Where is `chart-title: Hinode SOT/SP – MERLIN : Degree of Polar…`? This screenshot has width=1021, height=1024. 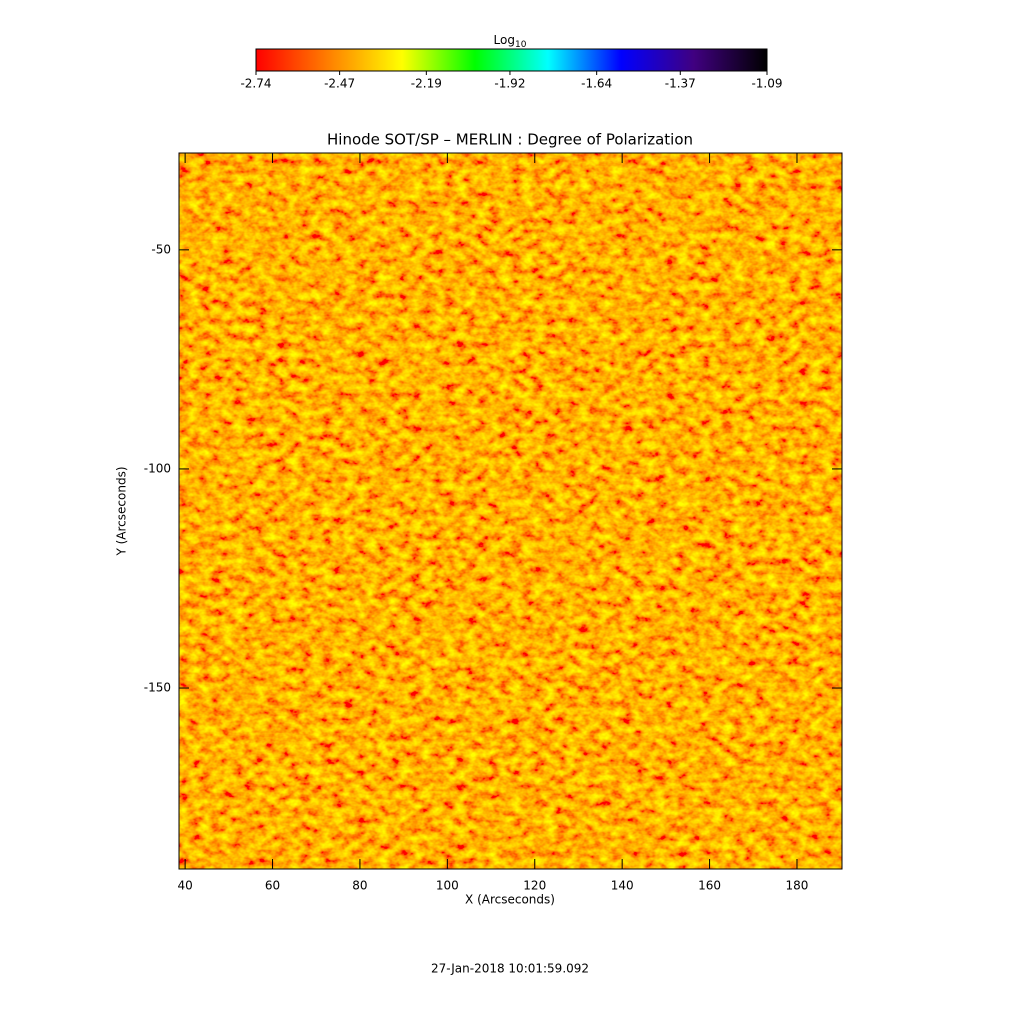 chart-title: Hinode SOT/SP – MERLIN : Degree of Polar… is located at coordinates (510, 140).